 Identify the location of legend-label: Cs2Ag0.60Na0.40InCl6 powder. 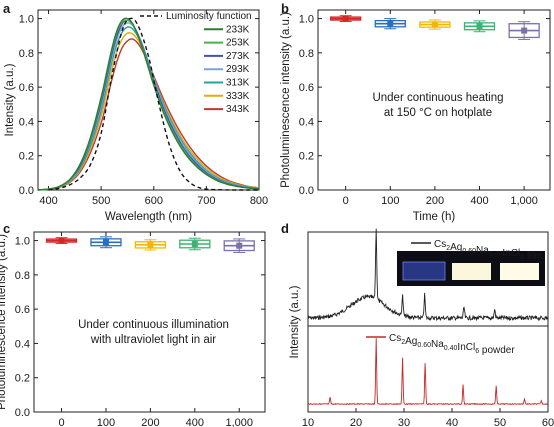
(452, 344).